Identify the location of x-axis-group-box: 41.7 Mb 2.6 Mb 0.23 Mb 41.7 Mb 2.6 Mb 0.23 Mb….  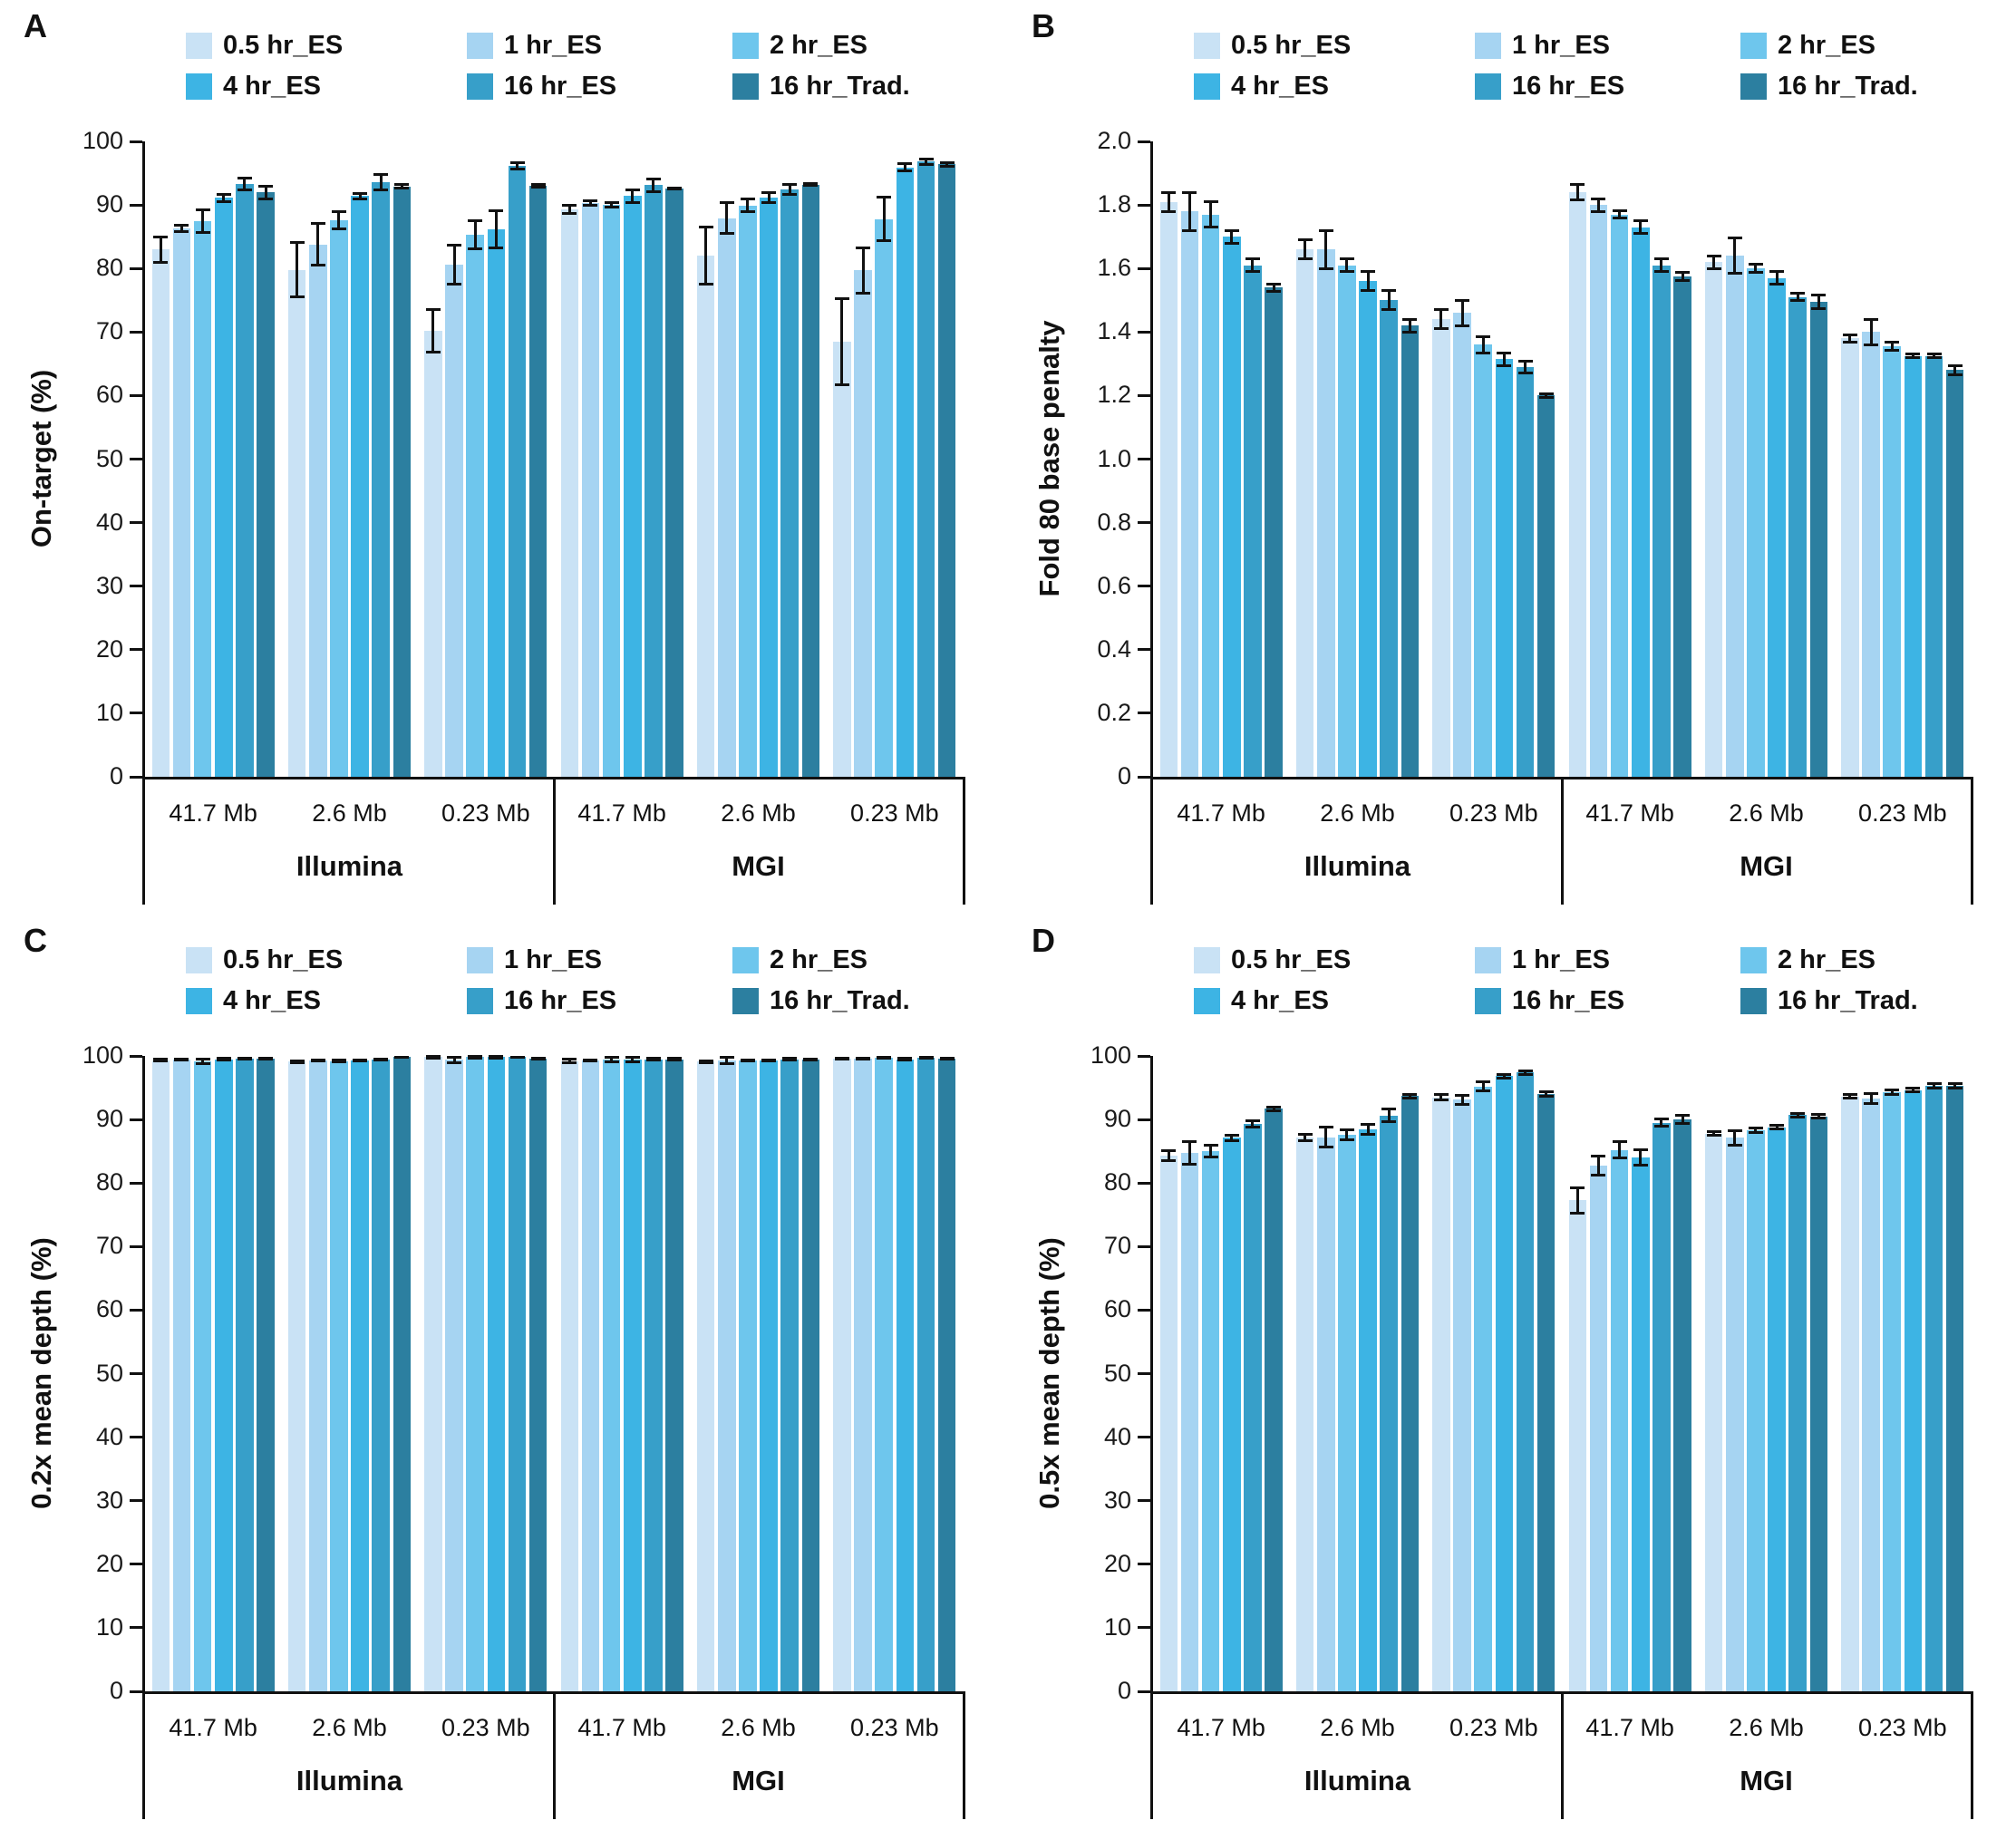
(1561, 1756).